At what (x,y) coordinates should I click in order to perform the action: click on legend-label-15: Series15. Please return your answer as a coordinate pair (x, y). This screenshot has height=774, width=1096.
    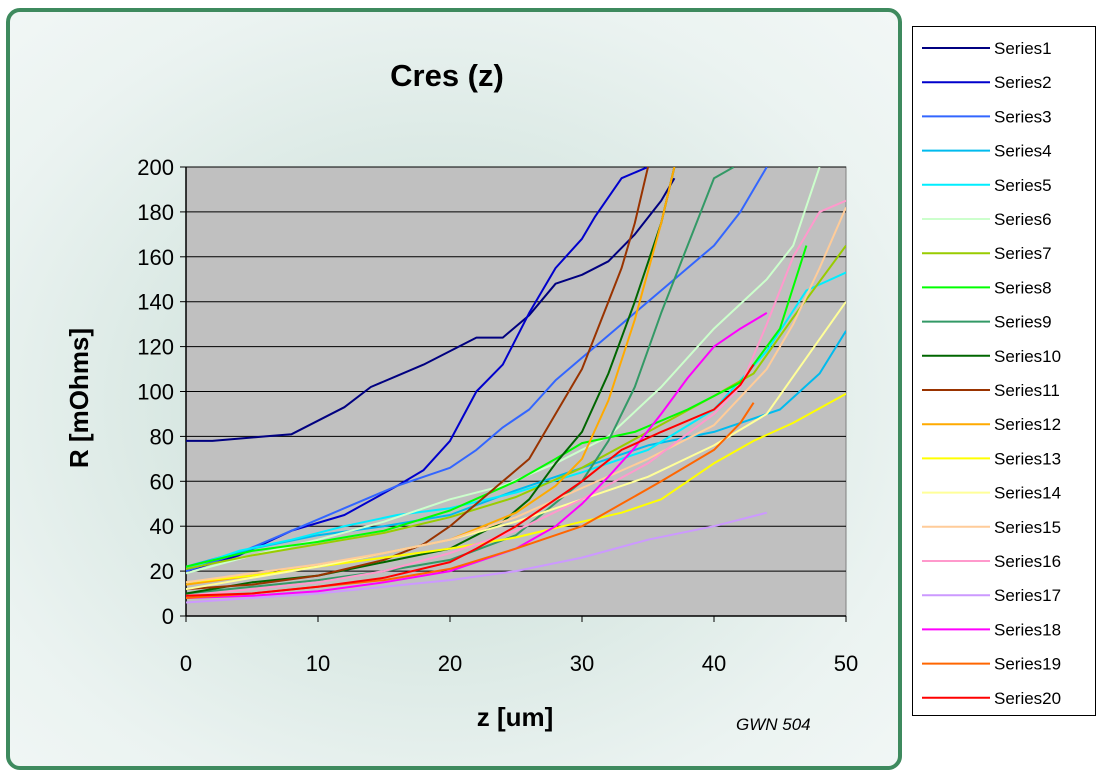
    Looking at the image, I should click on (1027, 527).